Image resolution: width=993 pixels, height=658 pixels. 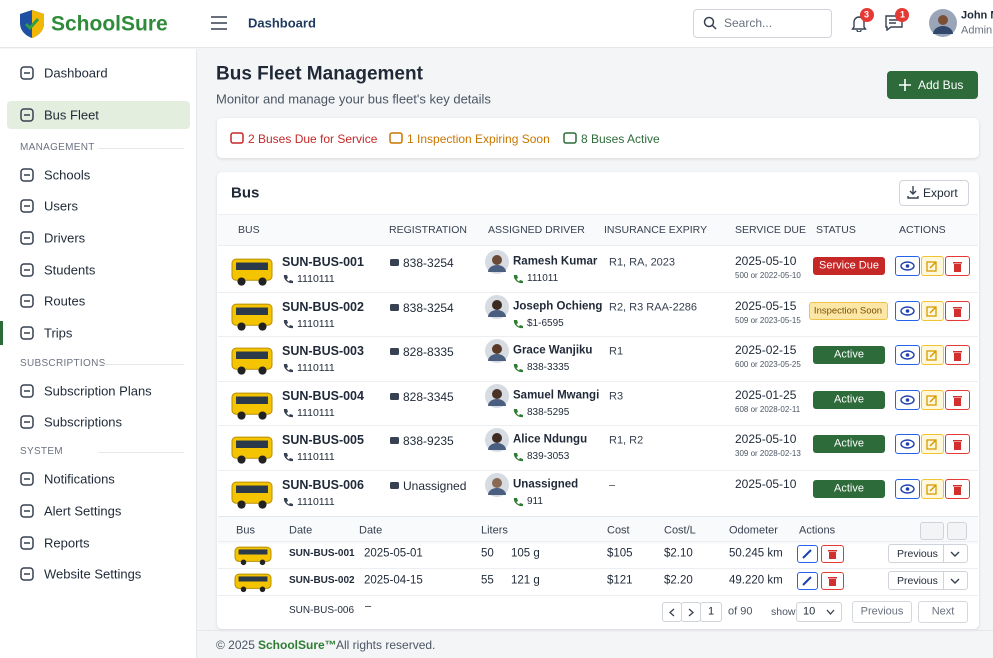 I want to click on alert-text: 2 Buses Due for Service, so click(x=313, y=139).